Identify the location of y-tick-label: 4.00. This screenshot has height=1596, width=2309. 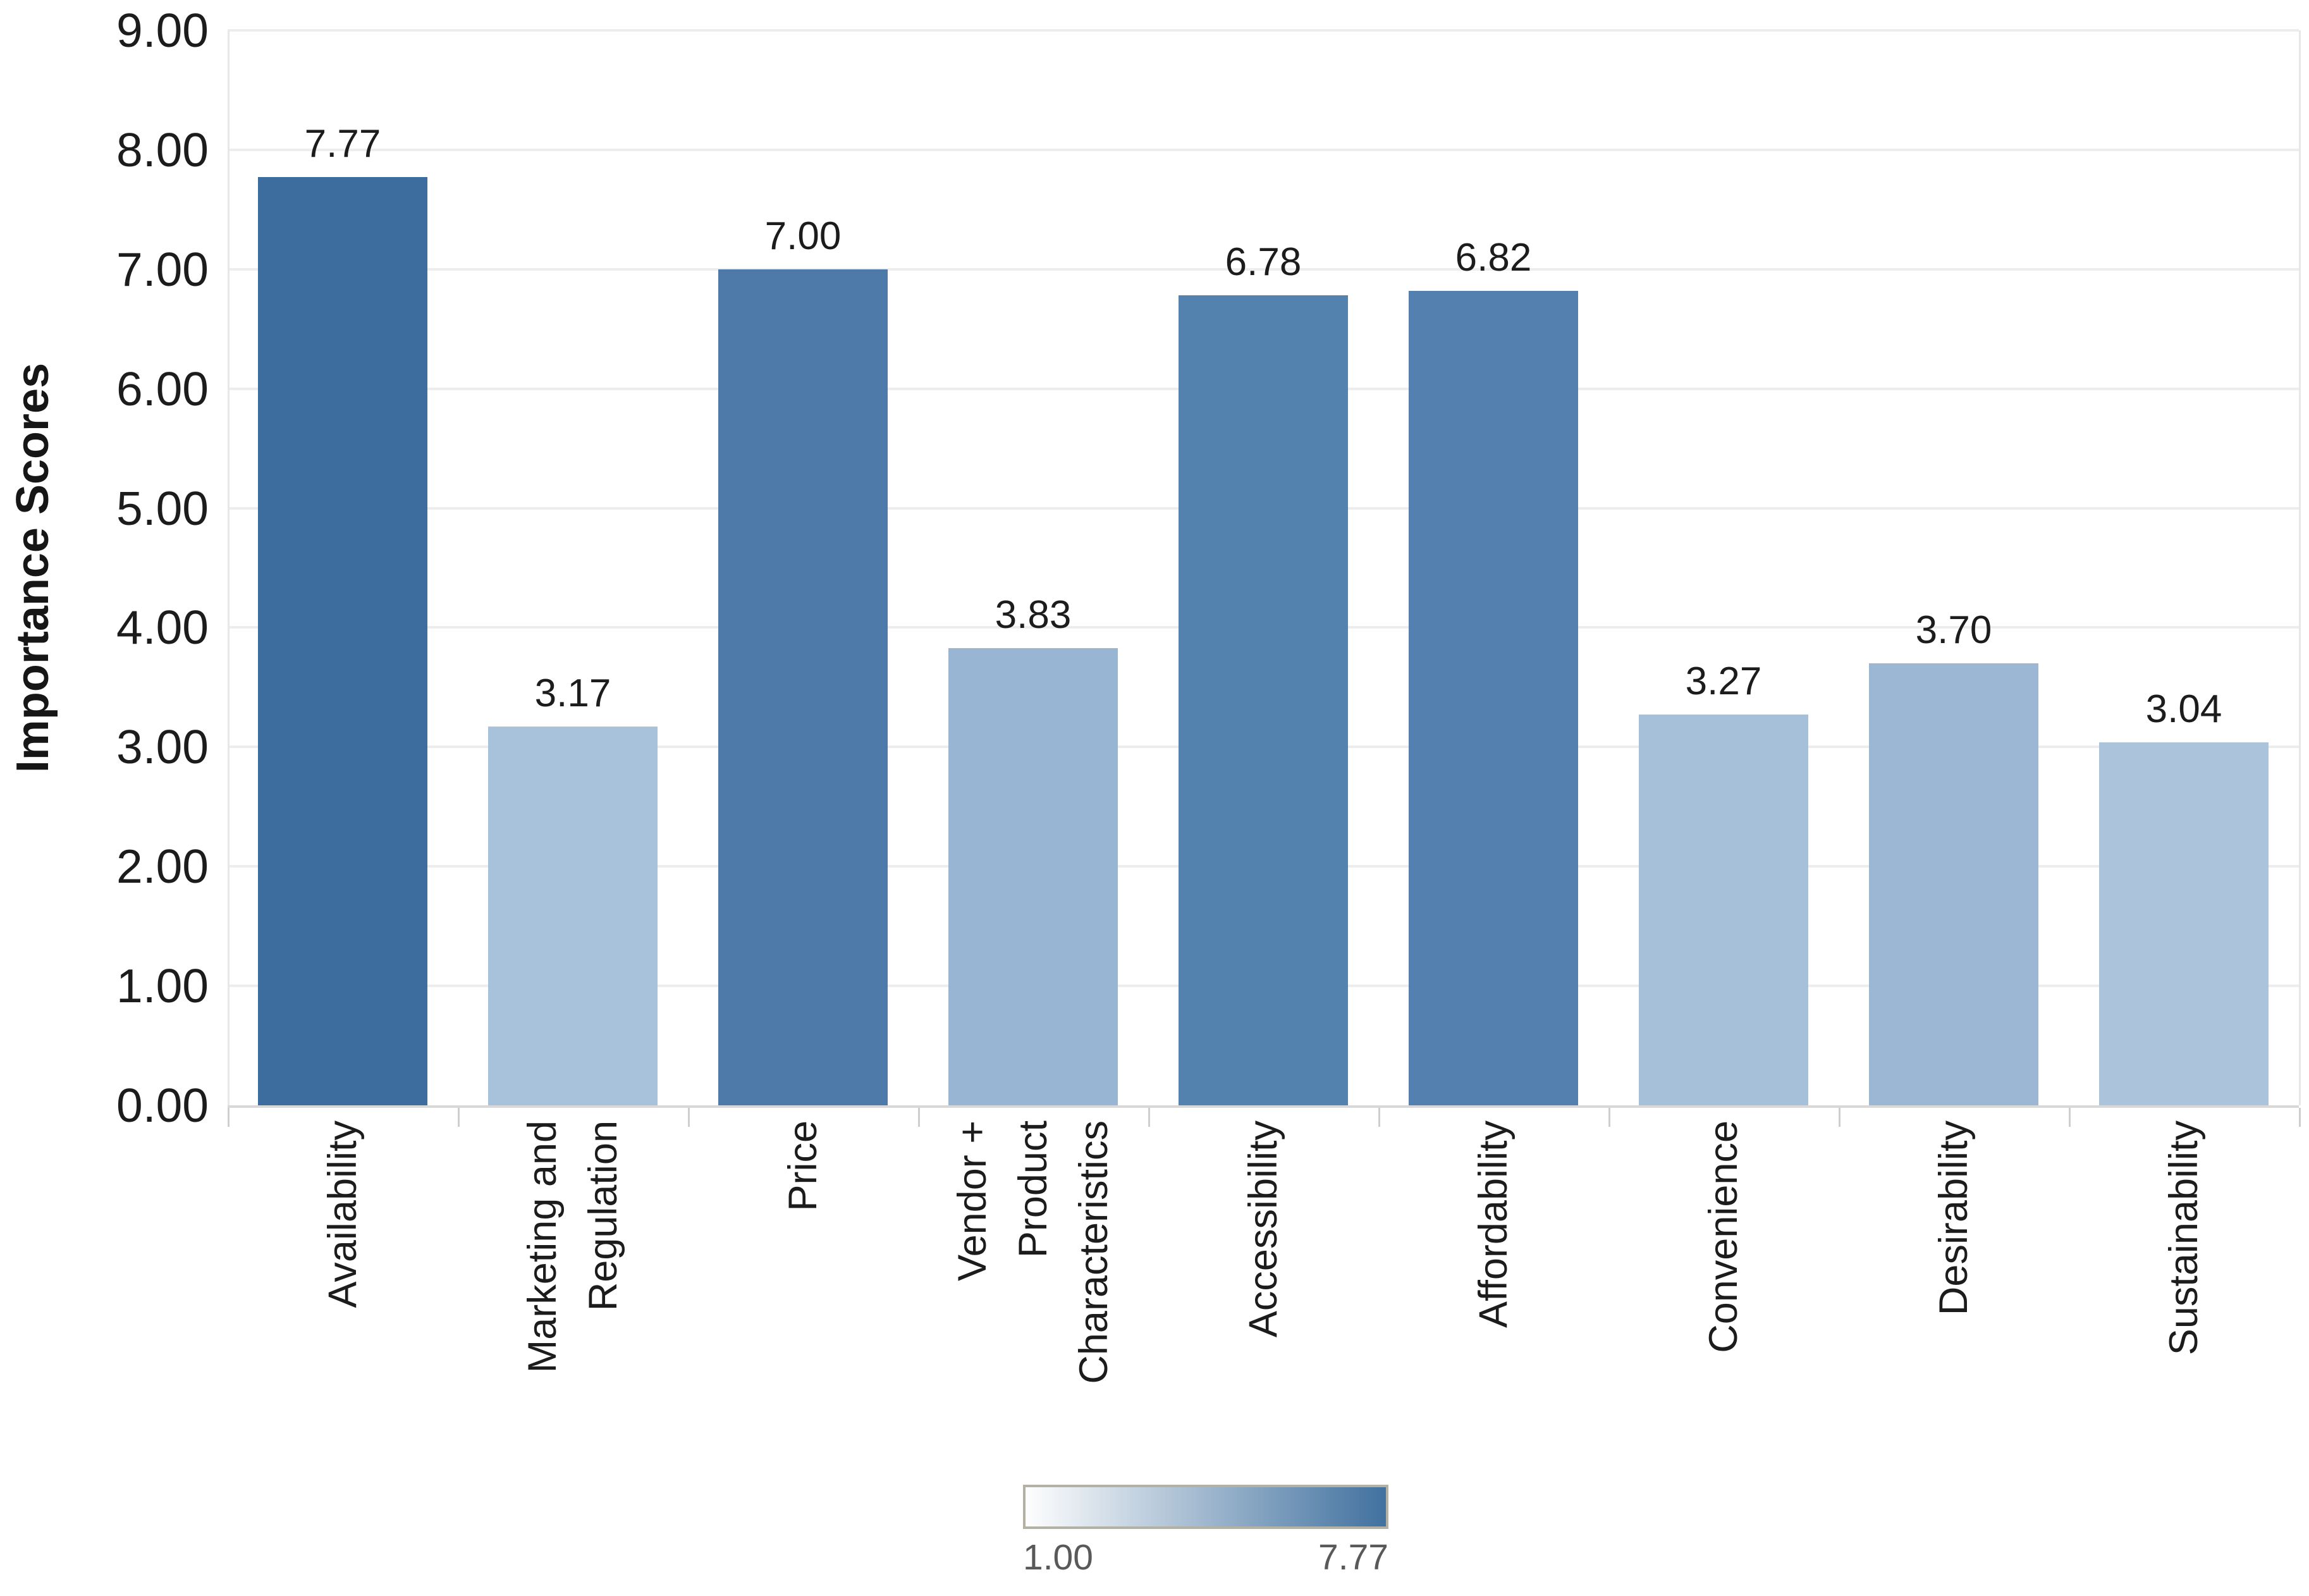
(162, 627).